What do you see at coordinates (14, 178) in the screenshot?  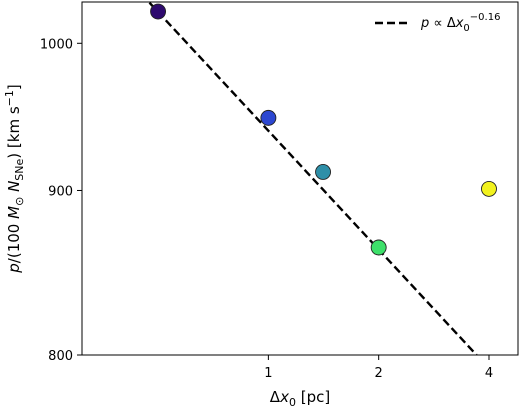 I see `y-axis-label: p/(100 M⊙ NSNe) [km s−1]` at bounding box center [14, 178].